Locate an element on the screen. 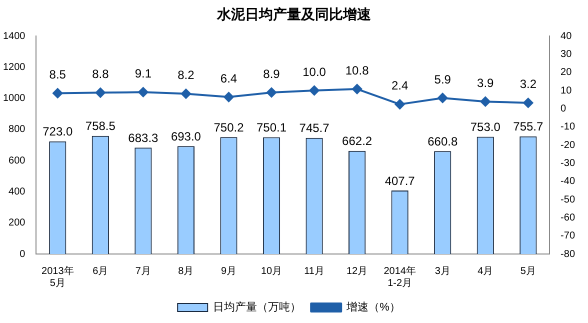  y-tick-label: 800 is located at coordinates (17, 130).